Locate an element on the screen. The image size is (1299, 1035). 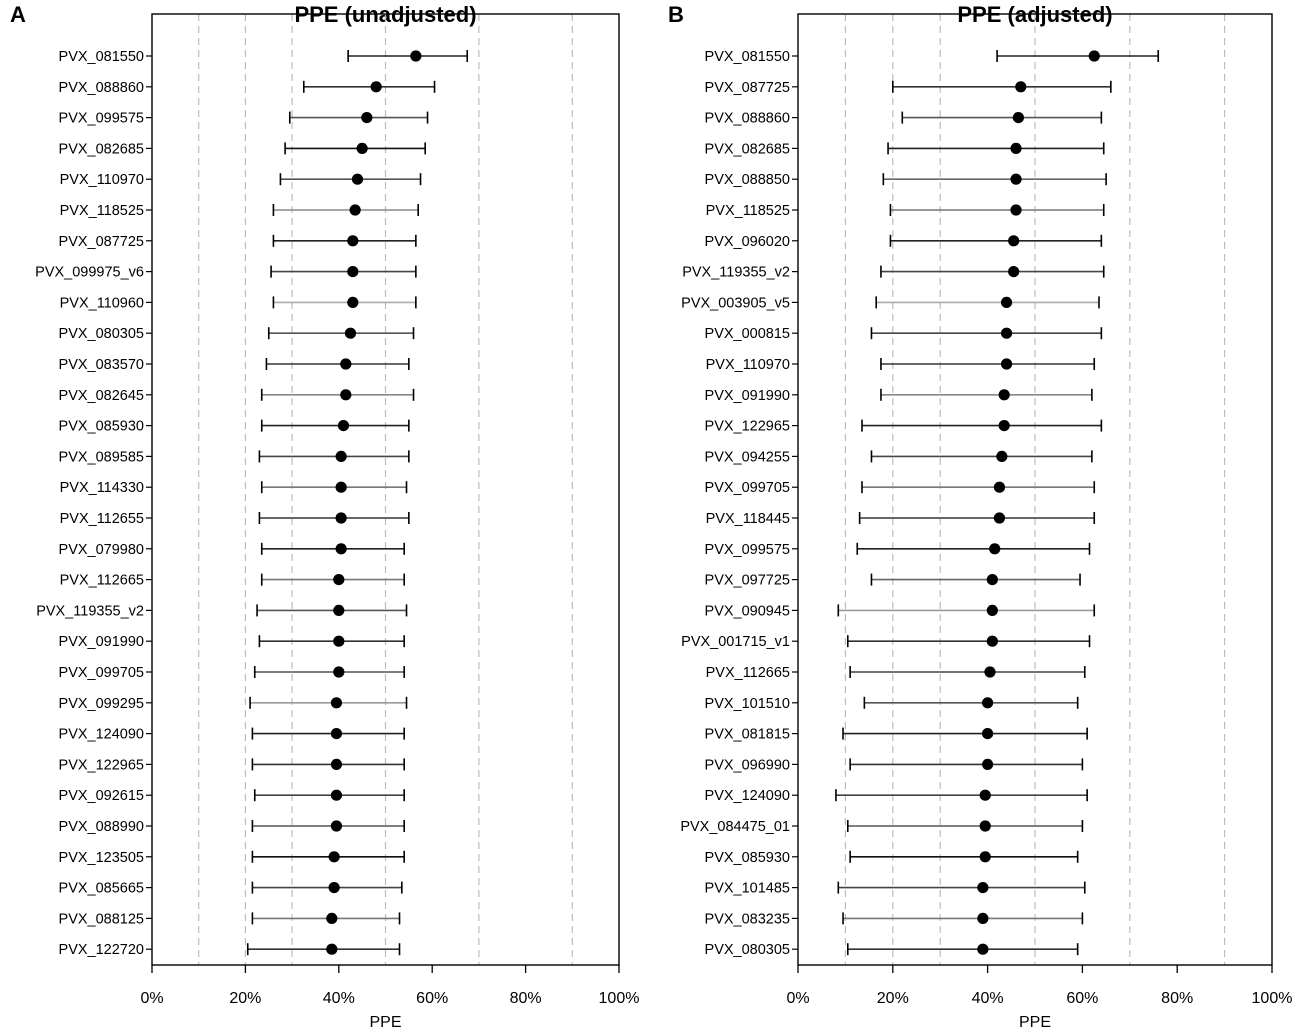
forest-row: PVX_079980 is located at coordinates (232, 550).